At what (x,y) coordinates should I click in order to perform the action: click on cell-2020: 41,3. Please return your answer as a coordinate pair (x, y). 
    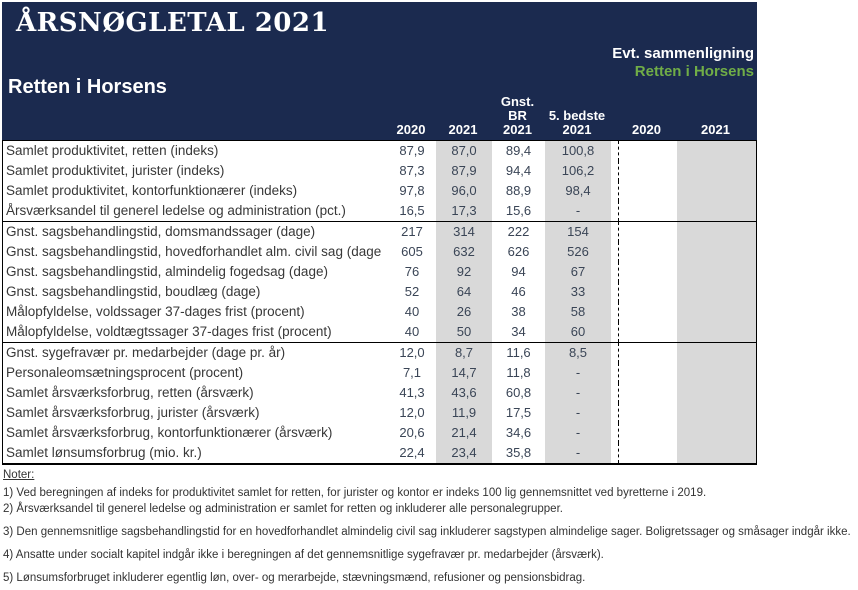
    Looking at the image, I should click on (412, 392).